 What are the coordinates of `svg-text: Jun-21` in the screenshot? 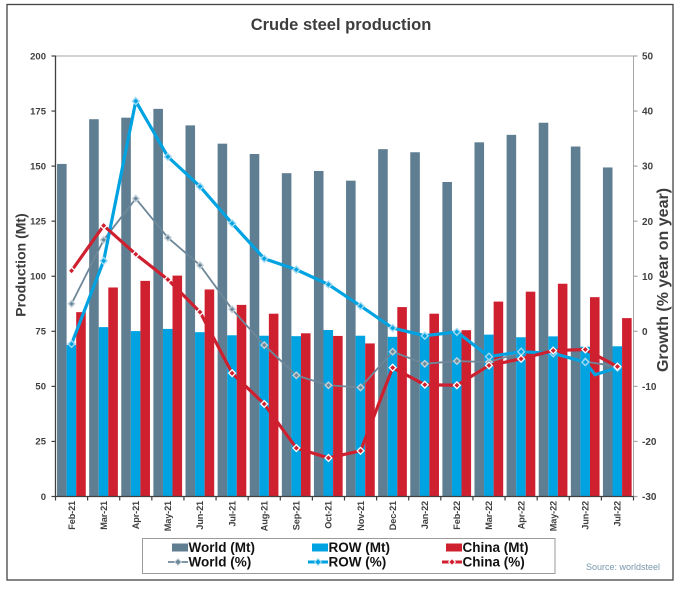 It's located at (200, 515).